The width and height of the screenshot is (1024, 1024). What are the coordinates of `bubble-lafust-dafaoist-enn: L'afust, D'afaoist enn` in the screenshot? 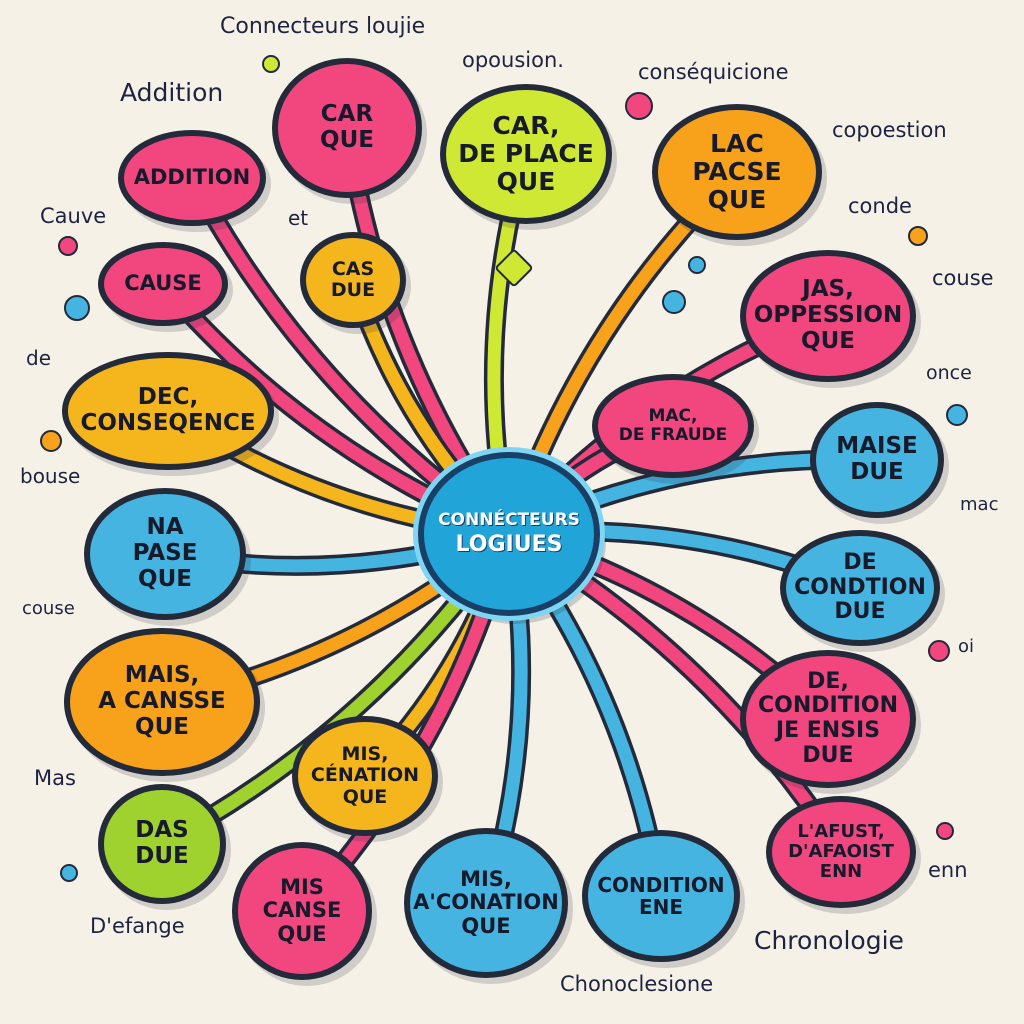 It's located at (841, 852).